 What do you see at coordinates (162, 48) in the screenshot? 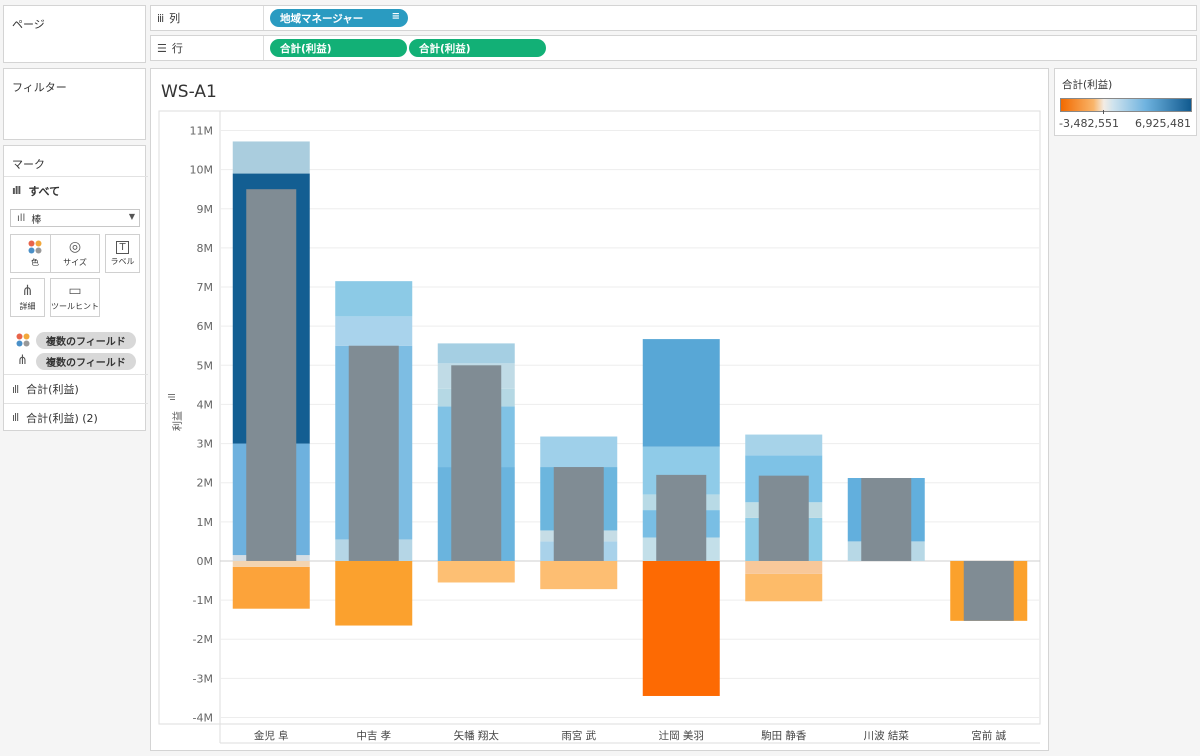
I see `rows-icon: ☰` at bounding box center [162, 48].